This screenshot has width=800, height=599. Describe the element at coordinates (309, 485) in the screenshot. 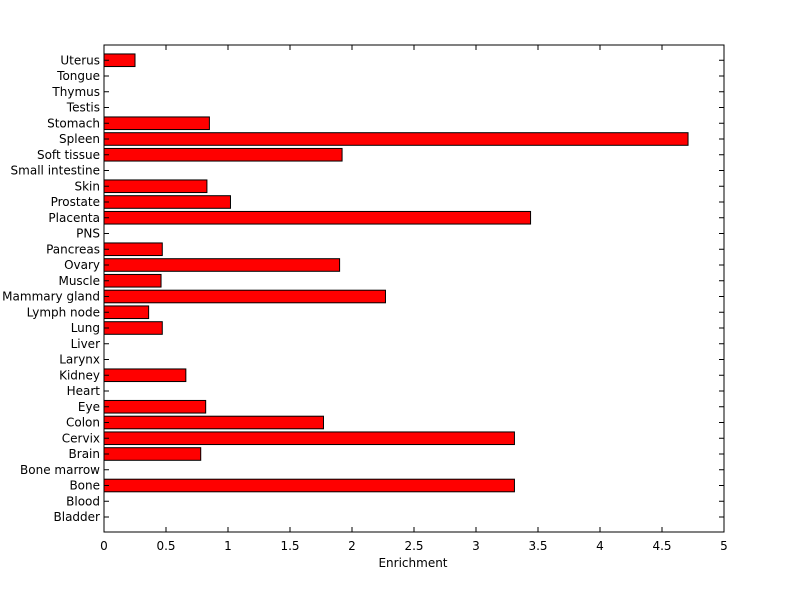

I see `bar-bone` at that location.